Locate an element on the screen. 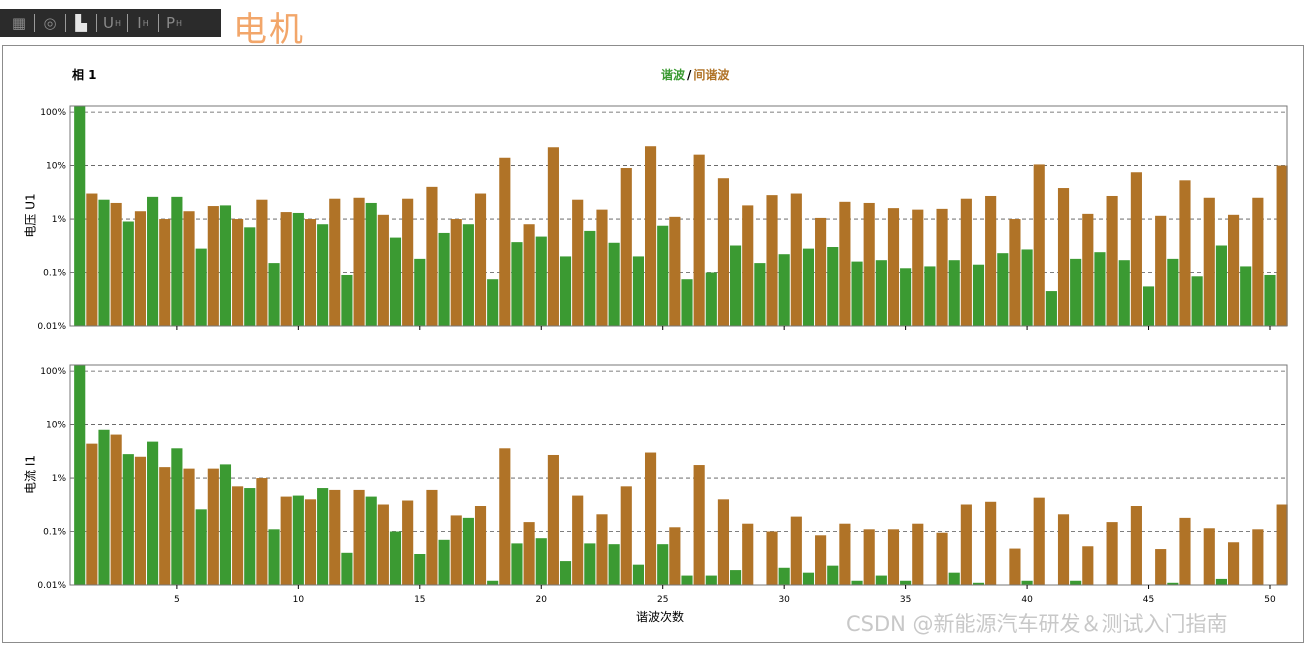 This screenshot has height=645, width=1307. x-tick-label: 15 is located at coordinates (419, 600).